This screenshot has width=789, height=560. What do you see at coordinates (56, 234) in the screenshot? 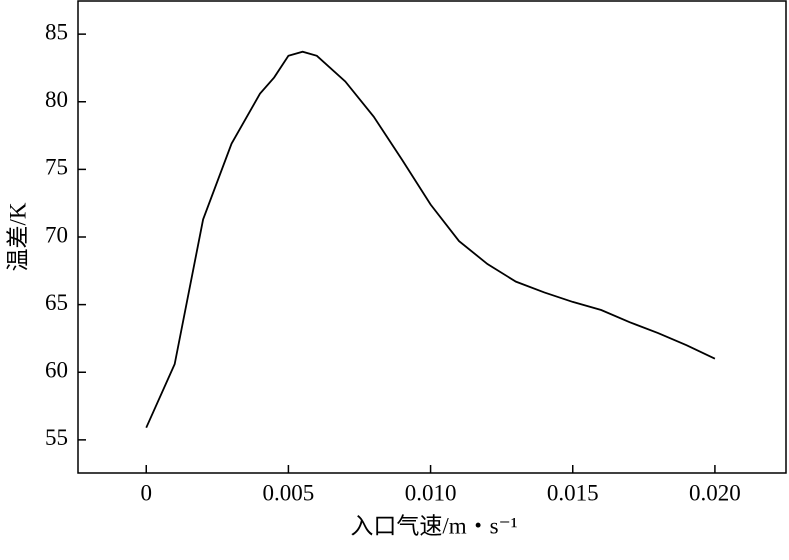
I see `y-tick-label: 70` at bounding box center [56, 234].